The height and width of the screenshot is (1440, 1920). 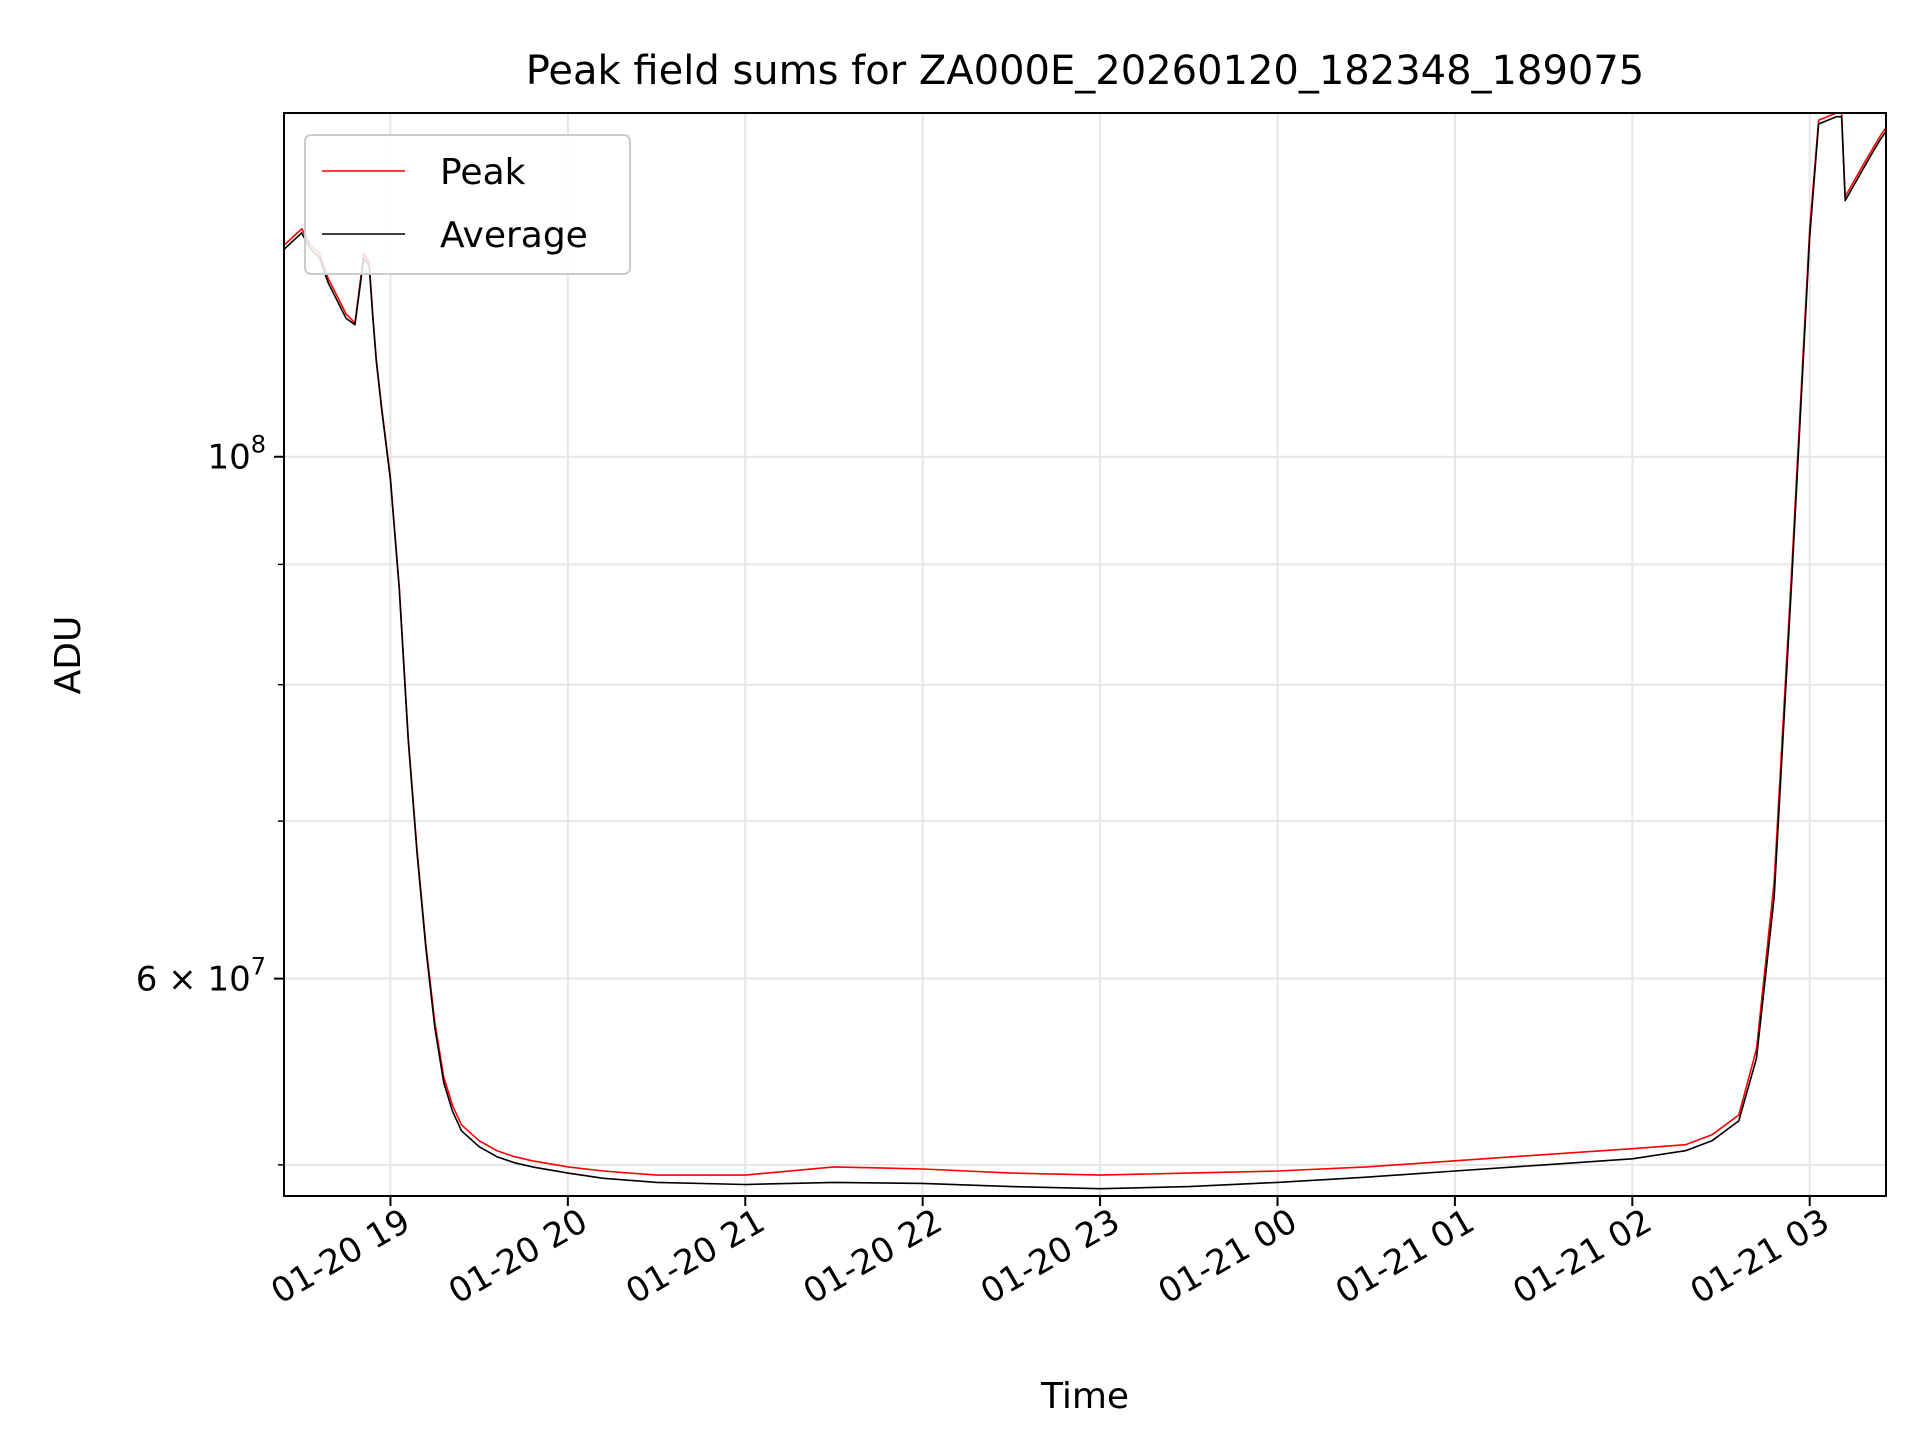 What do you see at coordinates (1084, 1396) in the screenshot?
I see `x-axis-label: Time` at bounding box center [1084, 1396].